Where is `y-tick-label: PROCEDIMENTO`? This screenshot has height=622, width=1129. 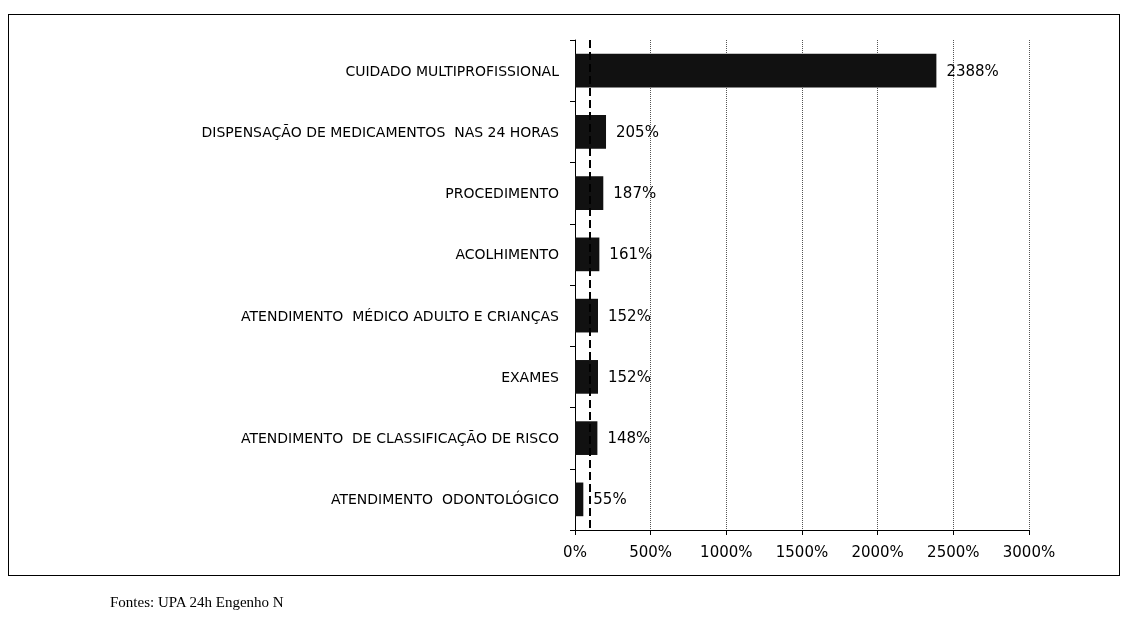
y-tick-label: PROCEDIMENTO is located at coordinates (502, 193).